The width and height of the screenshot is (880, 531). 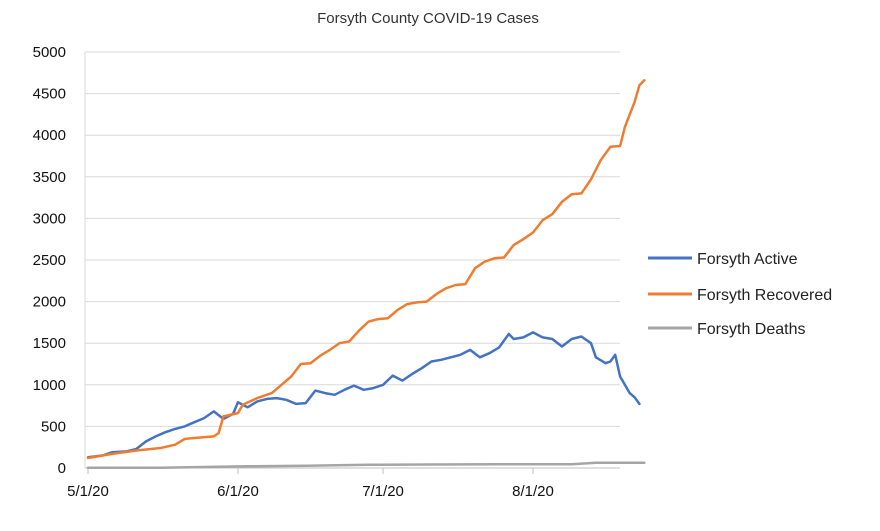 What do you see at coordinates (49, 94) in the screenshot?
I see `y-tick-label: 4500` at bounding box center [49, 94].